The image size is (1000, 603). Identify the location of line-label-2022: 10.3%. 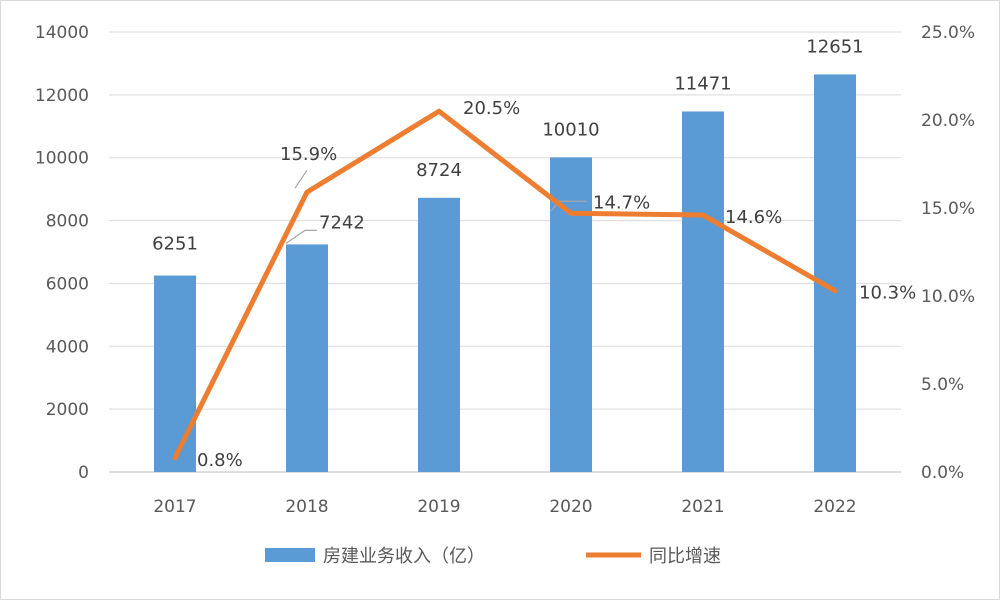
(887, 293).